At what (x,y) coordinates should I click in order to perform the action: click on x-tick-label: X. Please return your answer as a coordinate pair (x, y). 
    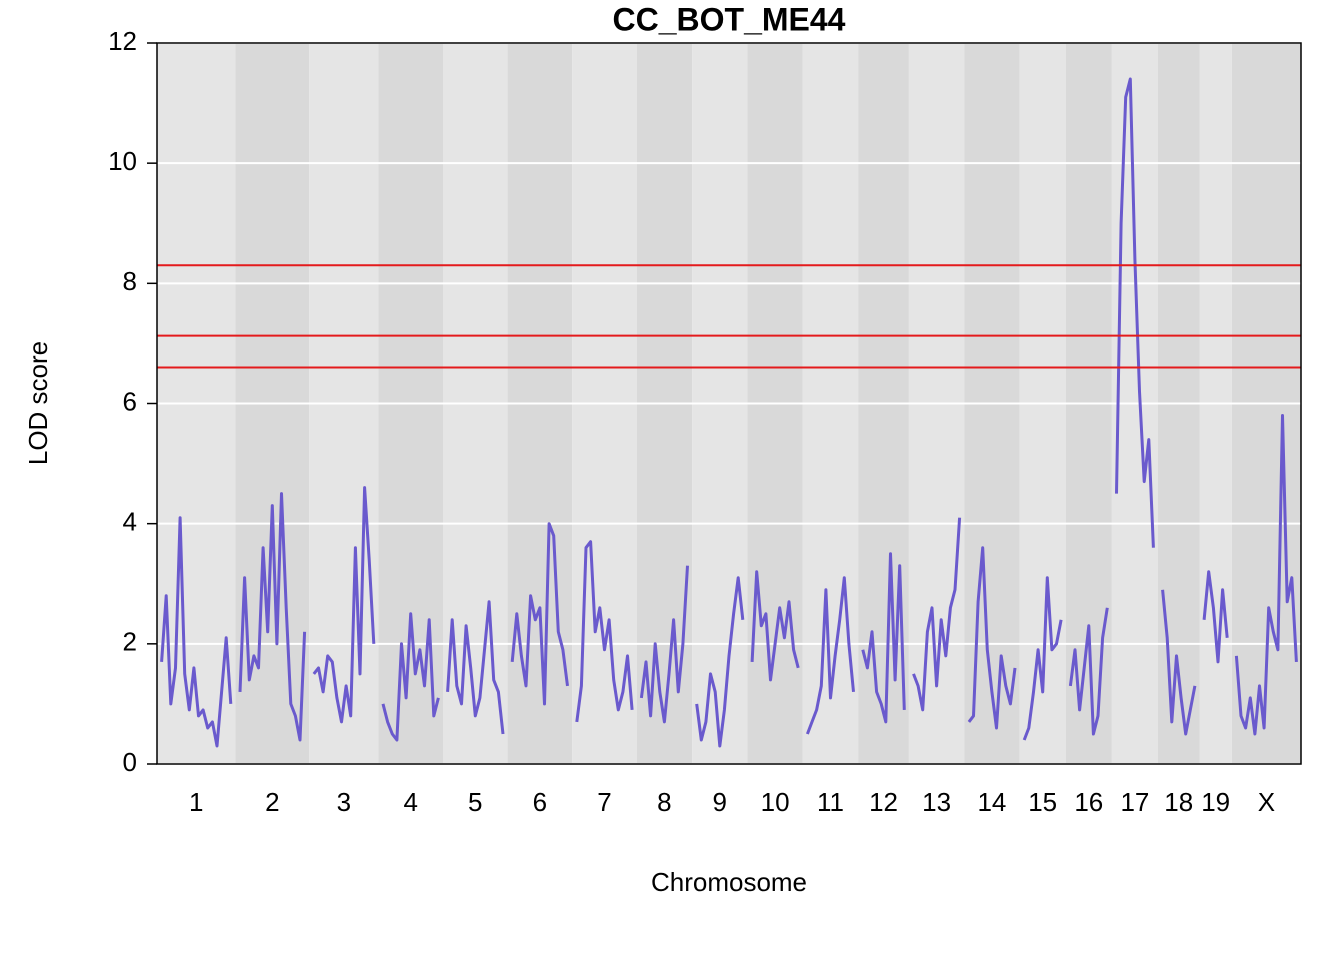
    Looking at the image, I should click on (1266, 802).